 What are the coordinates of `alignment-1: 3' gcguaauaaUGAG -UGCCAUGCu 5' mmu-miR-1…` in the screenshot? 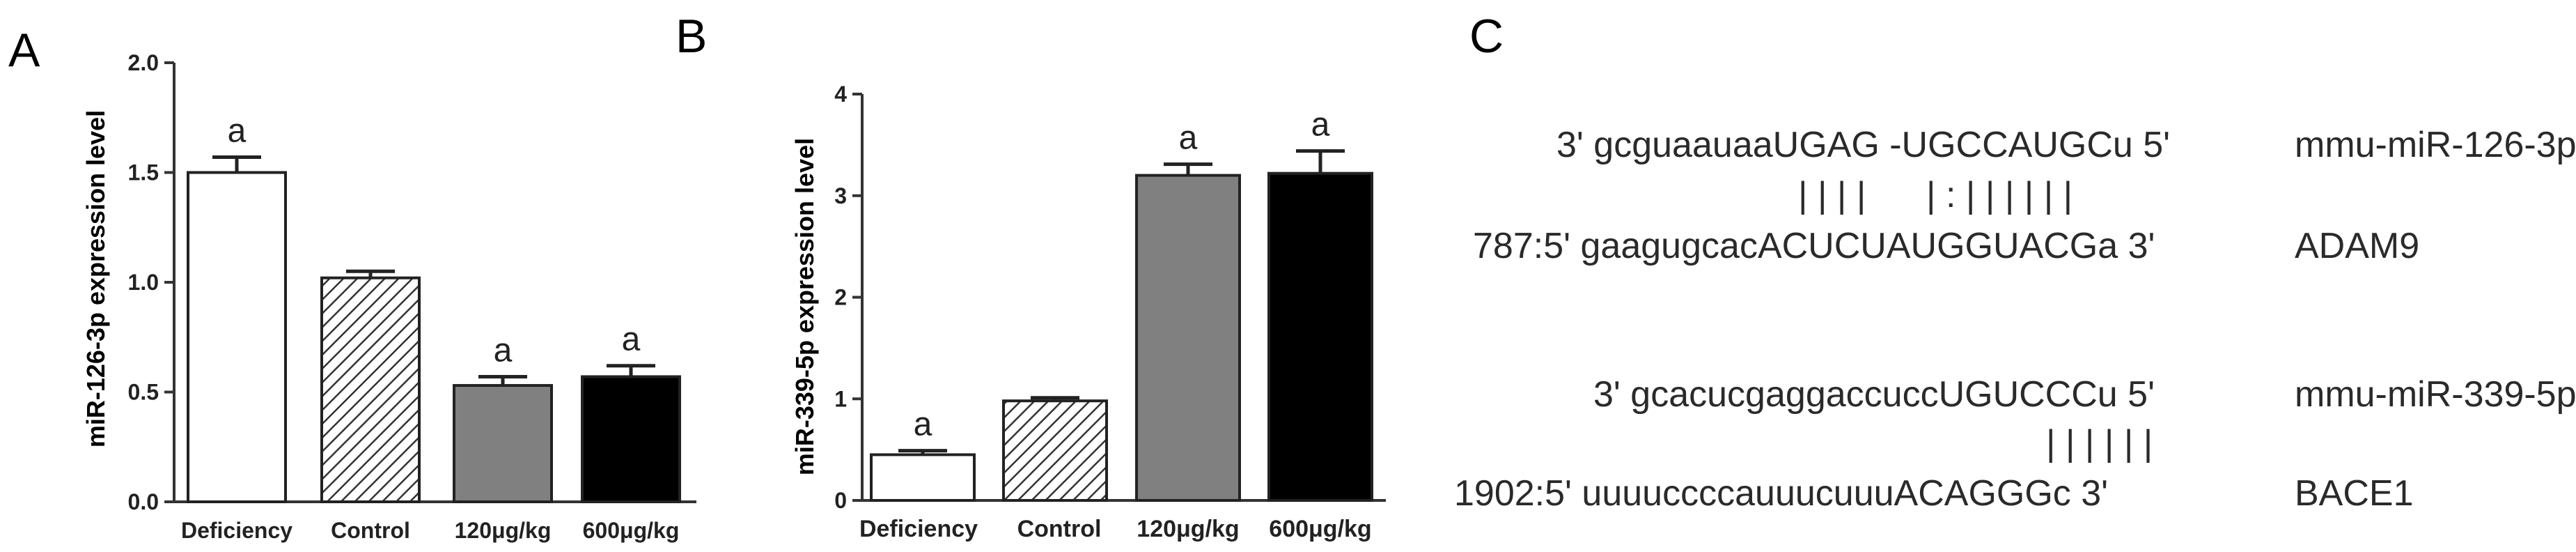 It's located at (2024, 195).